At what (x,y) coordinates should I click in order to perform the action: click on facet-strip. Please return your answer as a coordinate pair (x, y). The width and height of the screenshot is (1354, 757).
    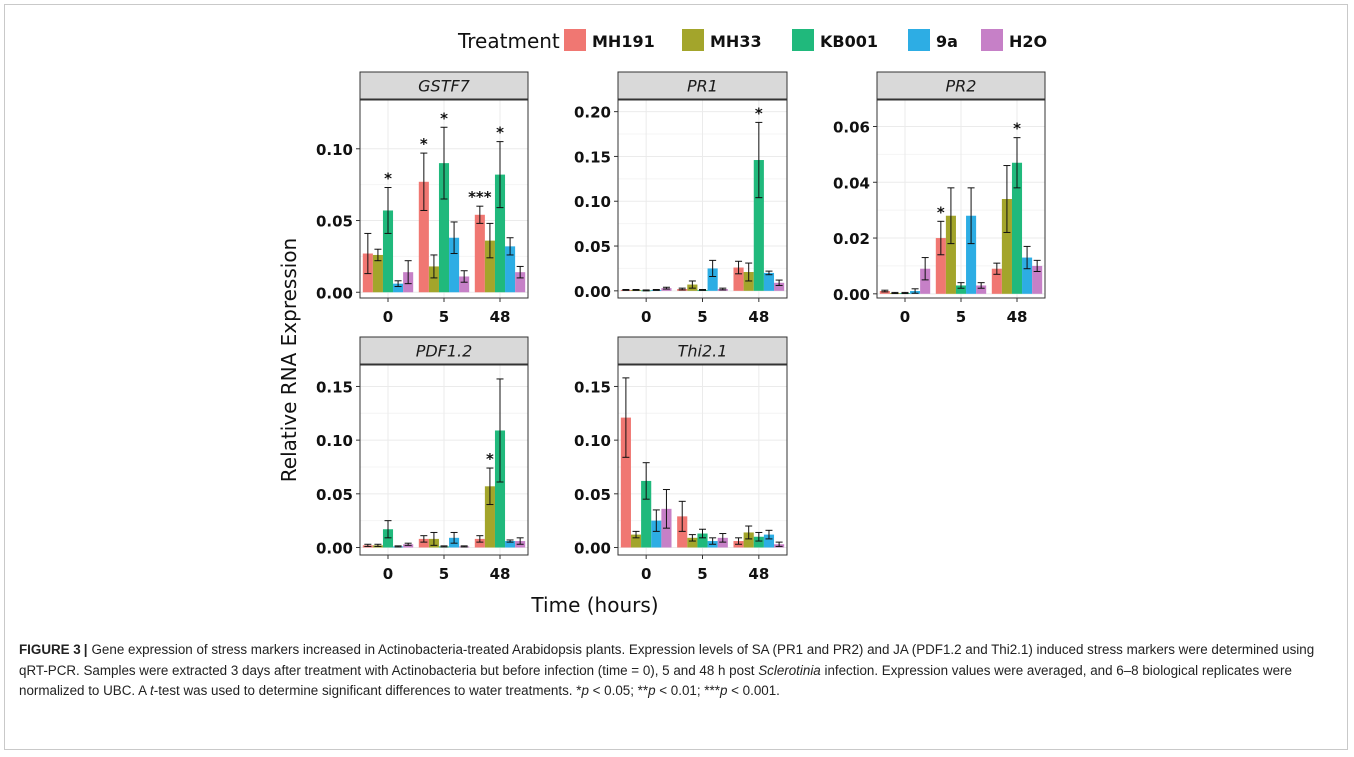
    Looking at the image, I should click on (444, 350).